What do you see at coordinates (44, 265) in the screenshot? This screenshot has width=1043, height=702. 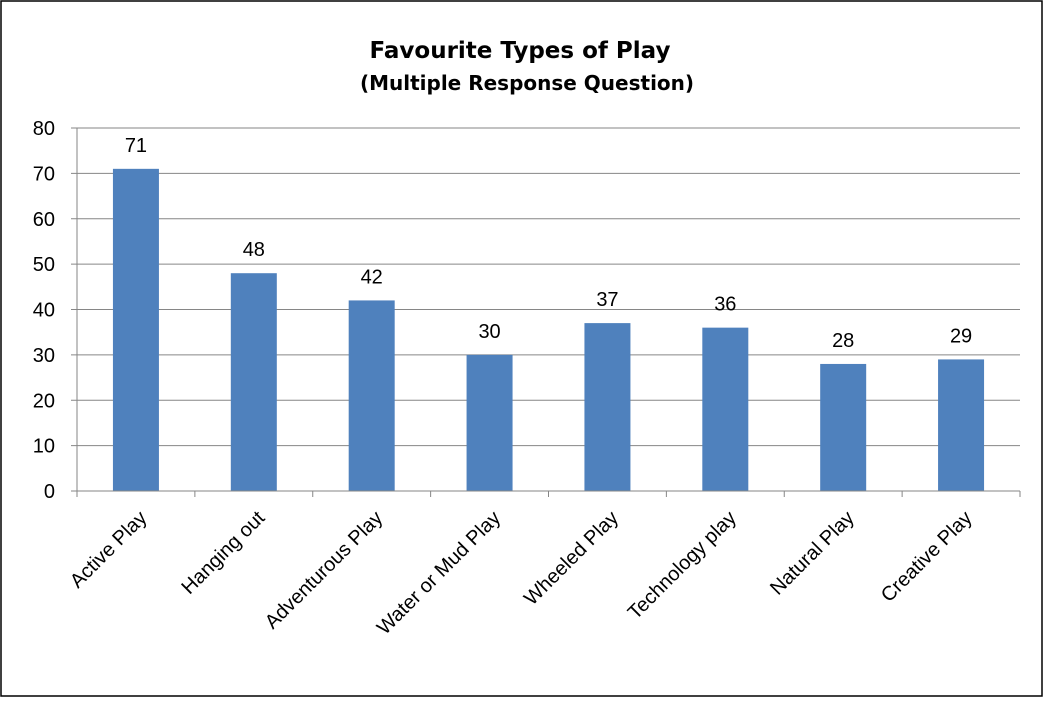 I see `y-tick-label: 50` at bounding box center [44, 265].